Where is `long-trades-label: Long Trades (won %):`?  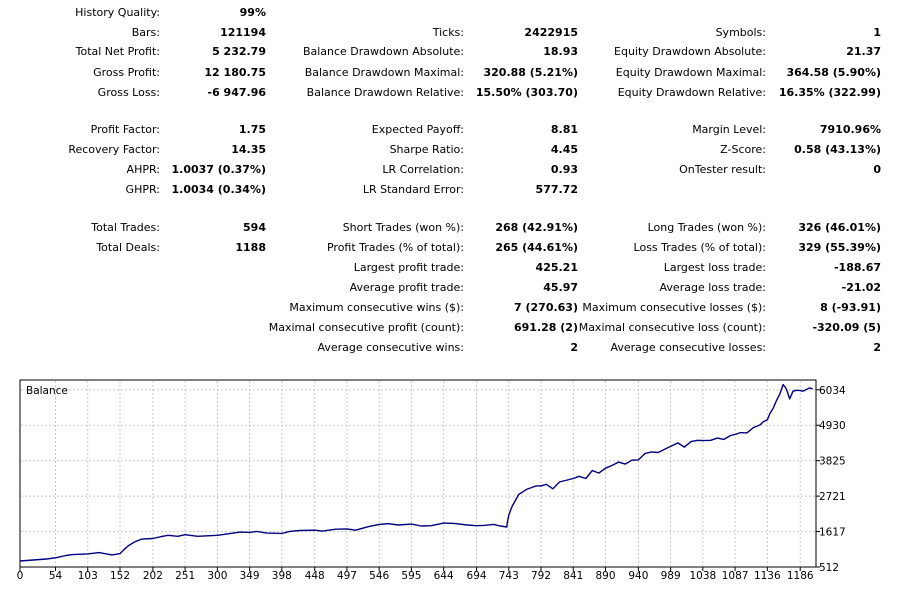 long-trades-label: Long Trades (won %): is located at coordinates (706, 227).